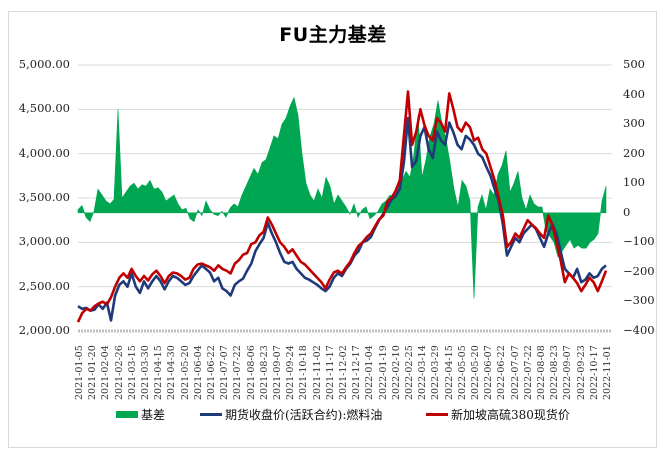  I want to click on left-axis-tick: 3,500.00, so click(44, 197).